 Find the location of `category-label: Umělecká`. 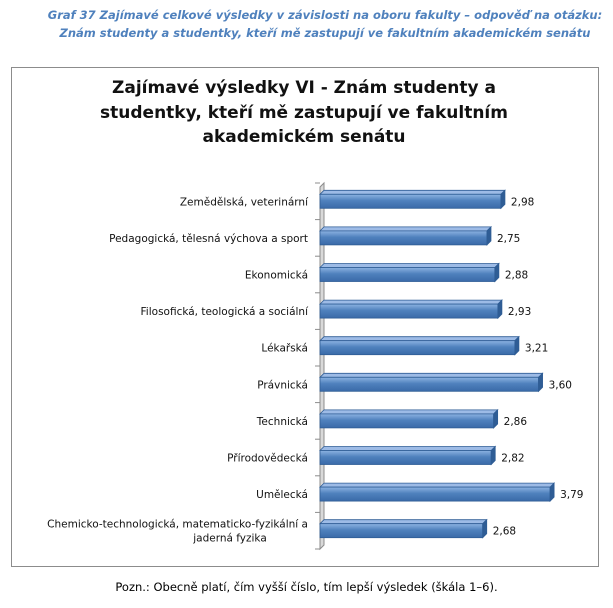

category-label: Umělecká is located at coordinates (282, 495).